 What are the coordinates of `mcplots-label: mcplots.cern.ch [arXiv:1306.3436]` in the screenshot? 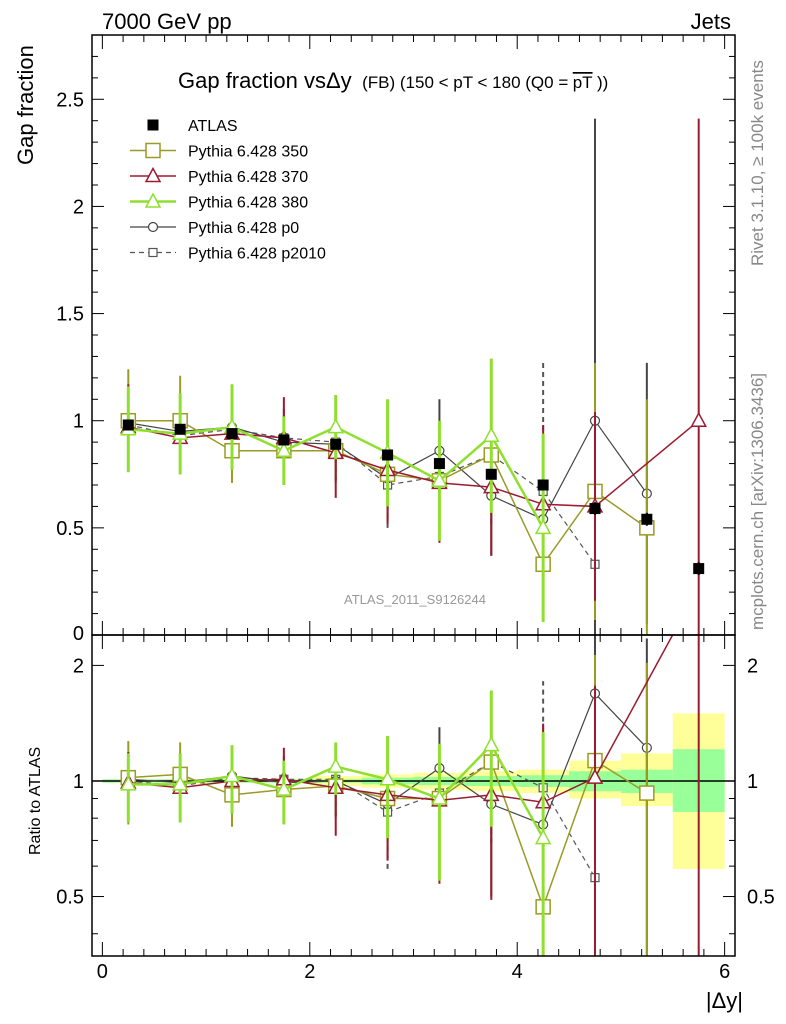 It's located at (757, 501).